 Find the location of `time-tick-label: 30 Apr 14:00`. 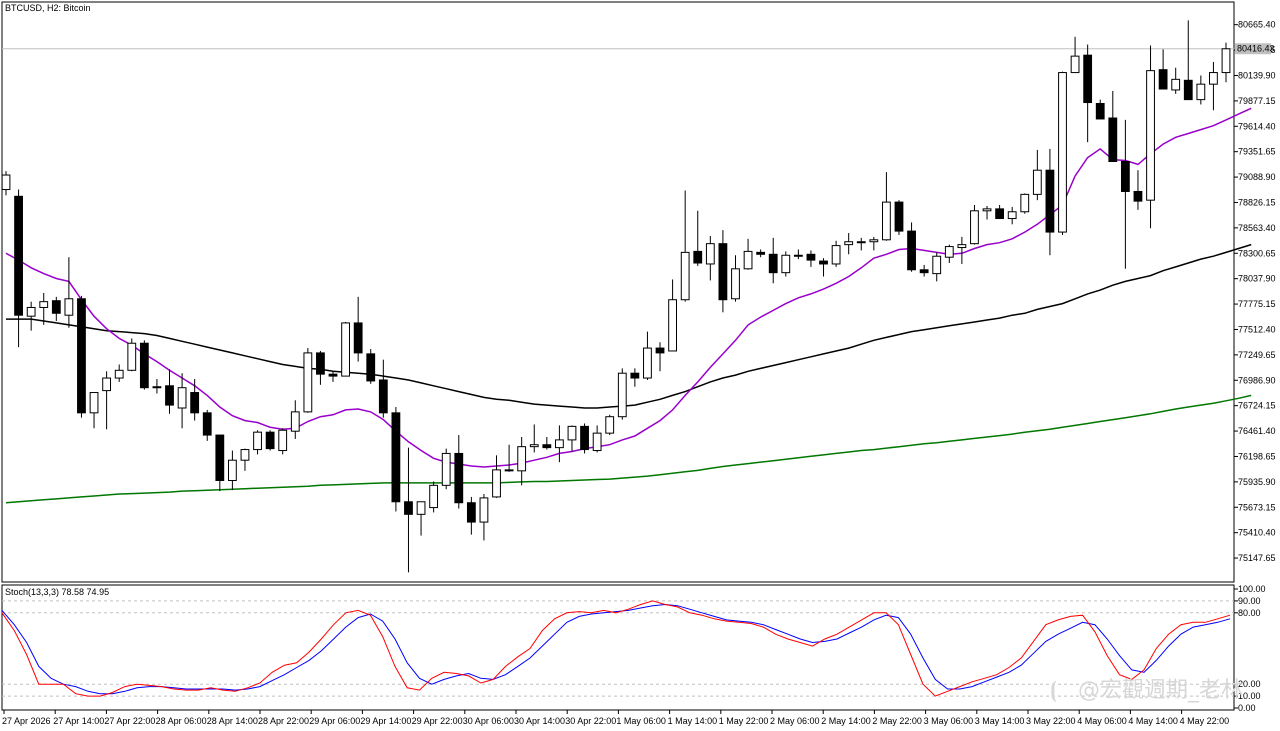

time-tick-label: 30 Apr 14:00 is located at coordinates (539, 721).